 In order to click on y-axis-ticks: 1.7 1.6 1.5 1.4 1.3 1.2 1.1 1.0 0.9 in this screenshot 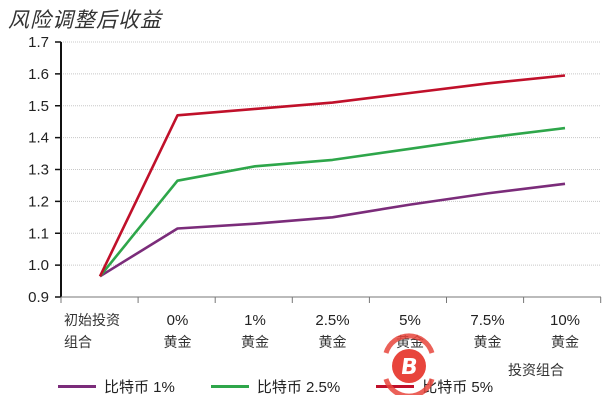, I will do `click(44, 170)`.